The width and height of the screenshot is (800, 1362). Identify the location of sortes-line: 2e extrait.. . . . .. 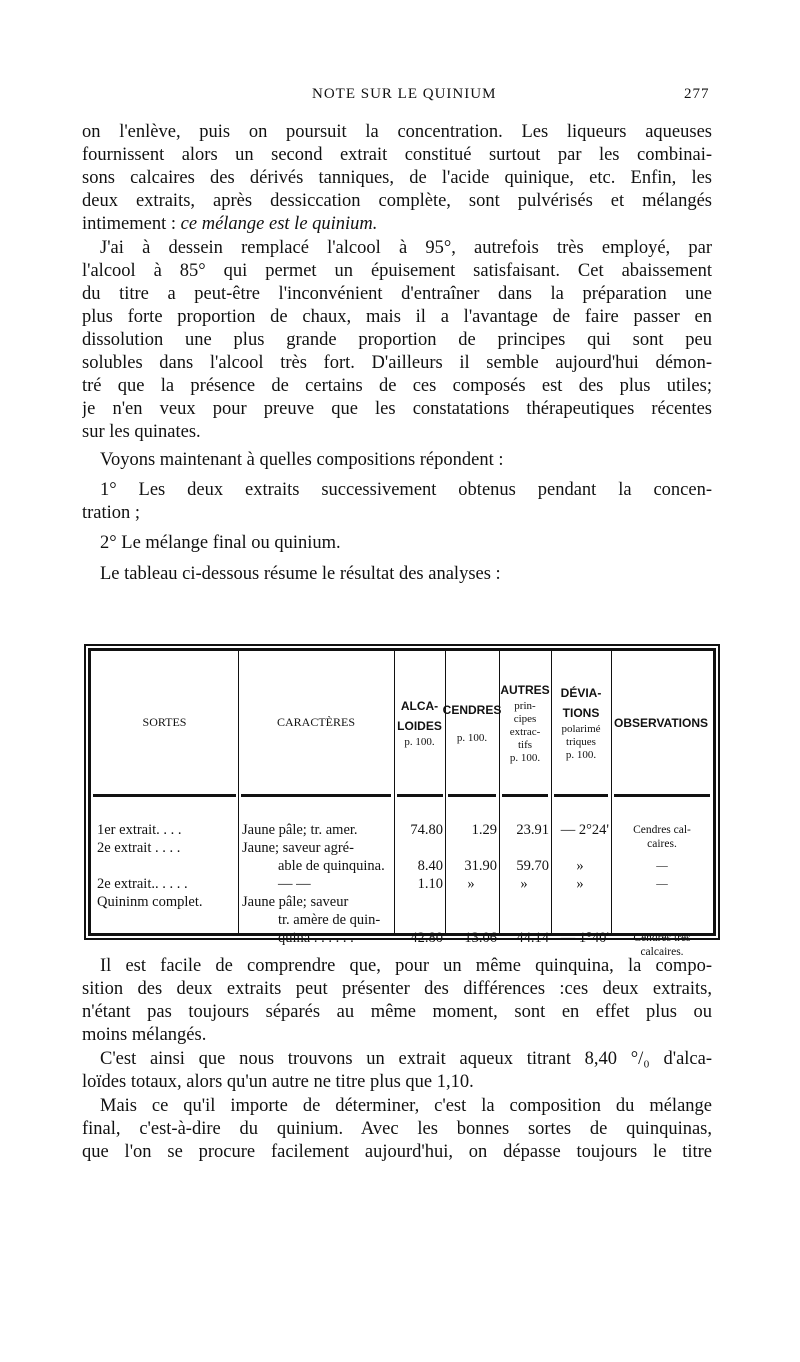
(142, 884).